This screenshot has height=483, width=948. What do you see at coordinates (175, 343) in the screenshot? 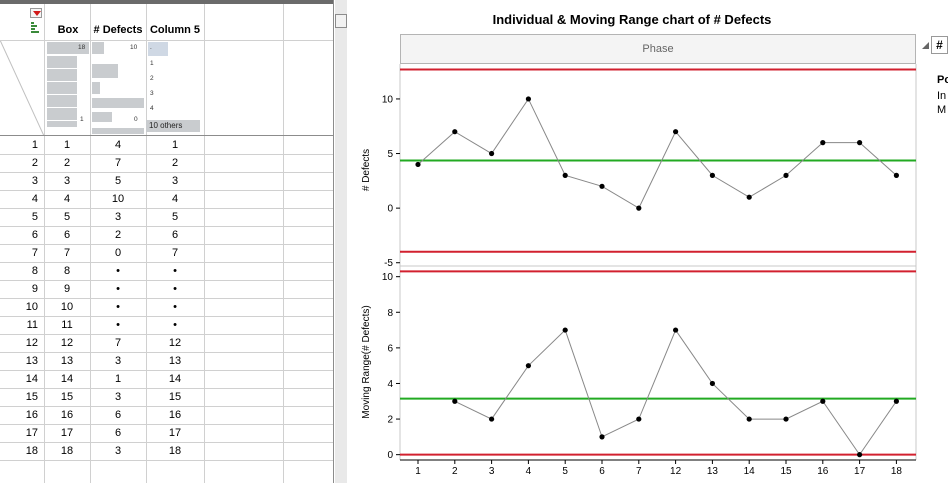
I see `cell-column5: 12` at bounding box center [175, 343].